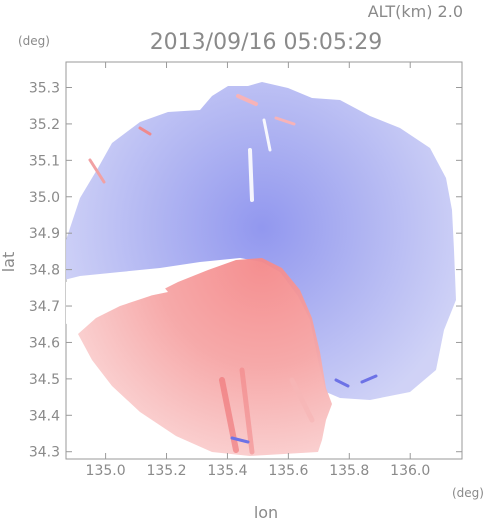  I want to click on y-tick-label: 34.3, so click(44, 453).